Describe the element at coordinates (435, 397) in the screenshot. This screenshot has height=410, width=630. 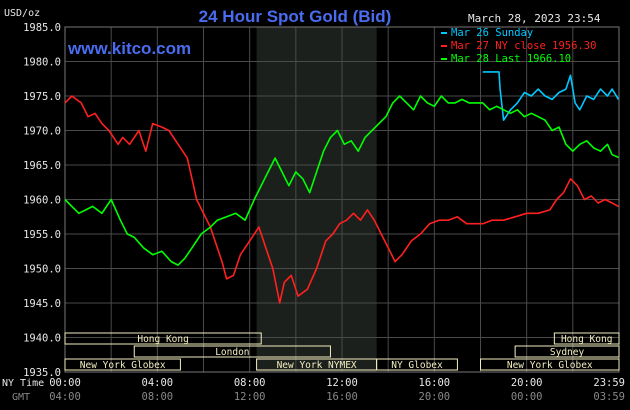
I see `x-tick-label-gmt: 20:00` at that location.